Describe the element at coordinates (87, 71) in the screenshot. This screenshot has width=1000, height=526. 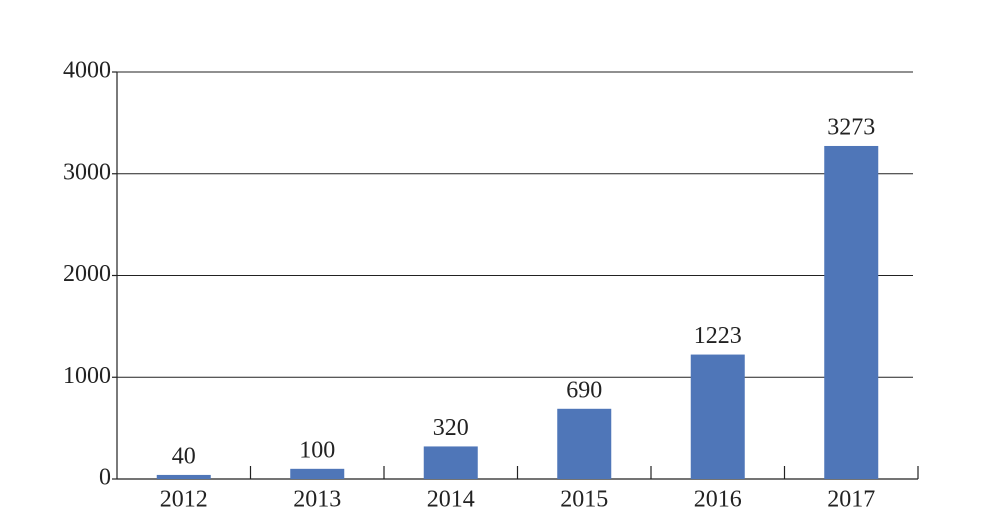
I see `y-tick-label: 4000` at that location.